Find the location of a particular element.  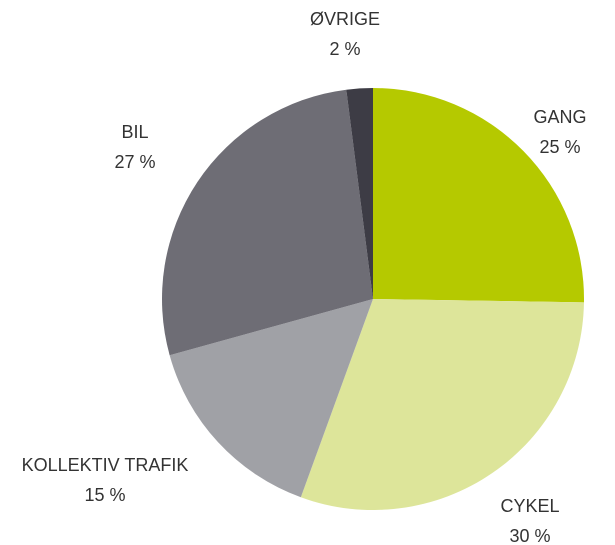

slice-label: CYKEL is located at coordinates (529, 506).